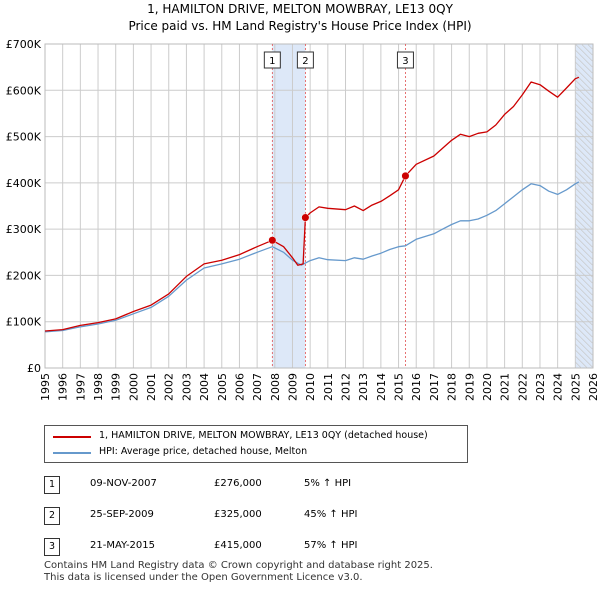  I want to click on x-tick-label: 2017, so click(434, 387).